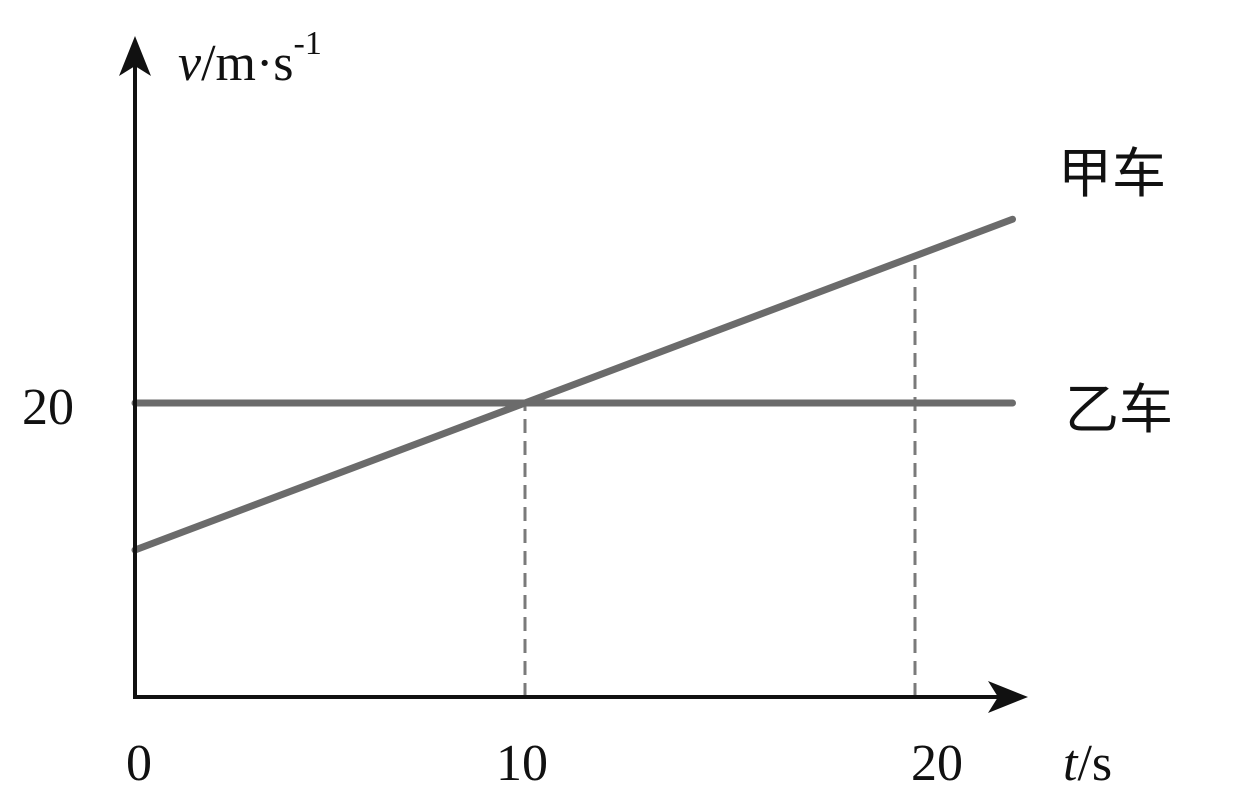  Describe the element at coordinates (1094, 762) in the screenshot. I see `x-axis-unit: /s` at that location.